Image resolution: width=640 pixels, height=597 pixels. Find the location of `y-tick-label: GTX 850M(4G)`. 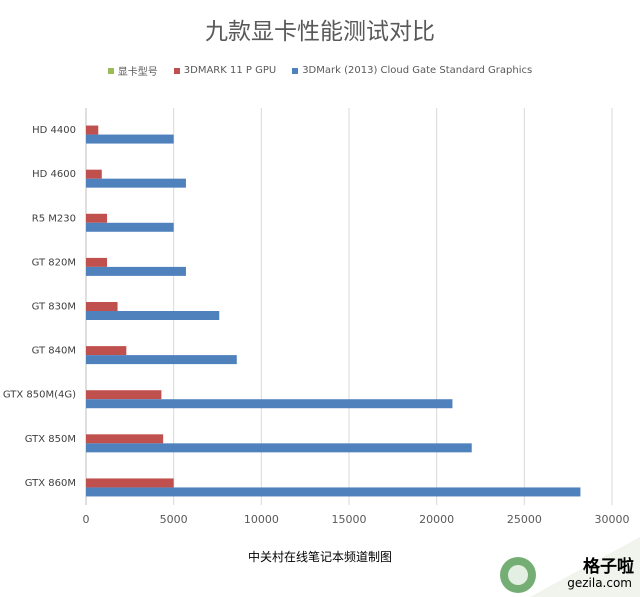

y-tick-label: GTX 850M(4G) is located at coordinates (39, 395).